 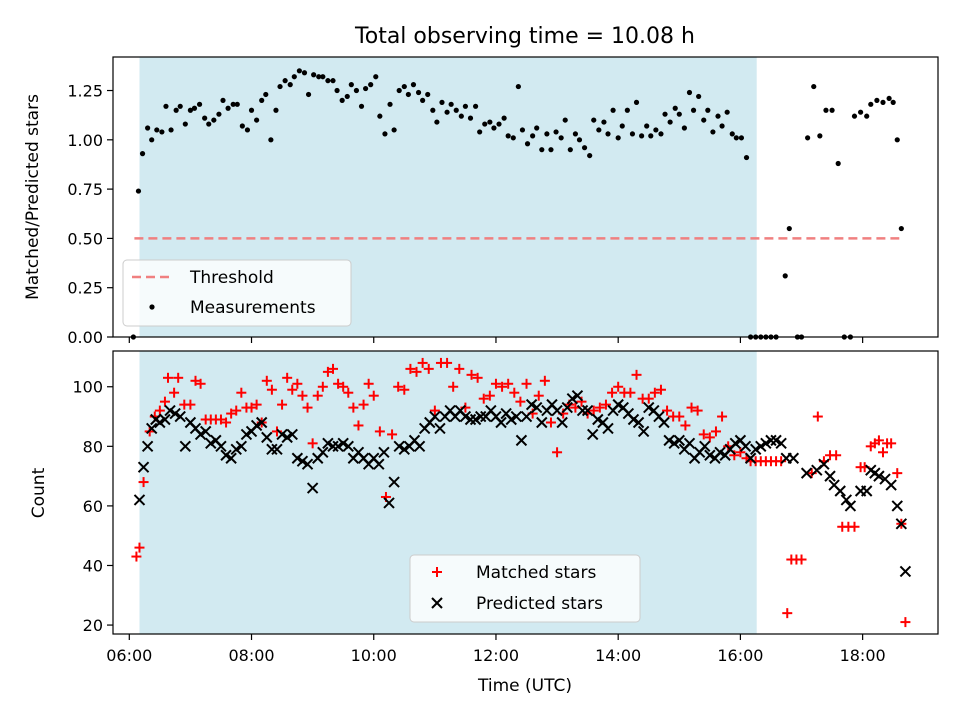 What do you see at coordinates (85, 189) in the screenshot?
I see `y-tick-label: 0.75` at bounding box center [85, 189].